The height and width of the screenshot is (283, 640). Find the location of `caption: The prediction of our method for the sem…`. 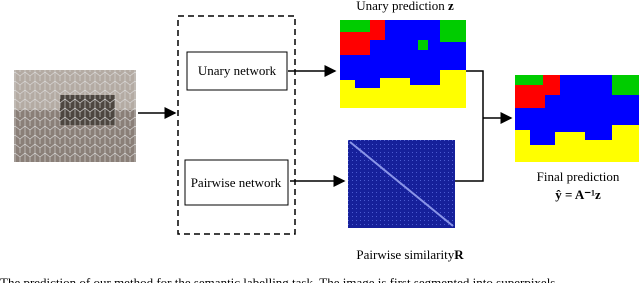

caption: The prediction of our method for the sem… is located at coordinates (277, 279).